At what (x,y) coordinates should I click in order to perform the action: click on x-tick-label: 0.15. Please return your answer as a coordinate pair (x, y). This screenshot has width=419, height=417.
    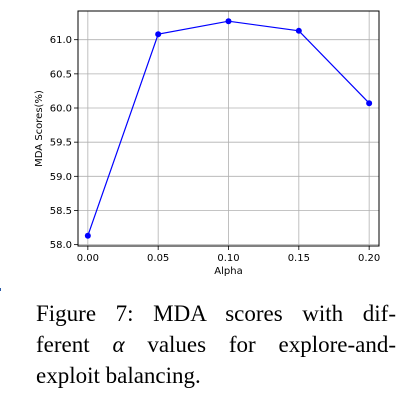
    Looking at the image, I should click on (299, 258).